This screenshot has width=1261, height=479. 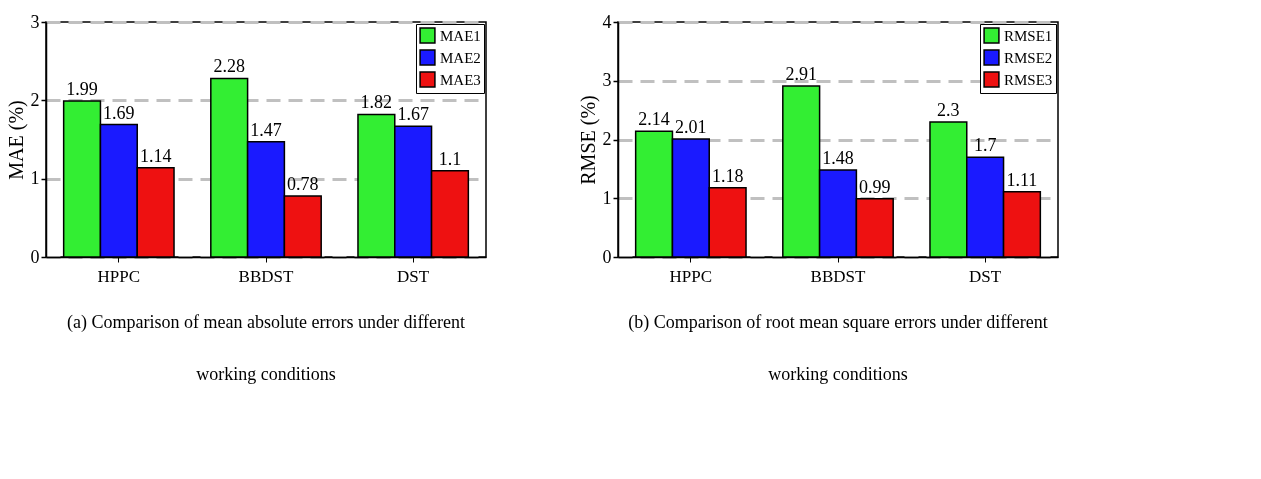 What do you see at coordinates (1022, 179) in the screenshot?
I see `data-label: 1.11` at bounding box center [1022, 179].